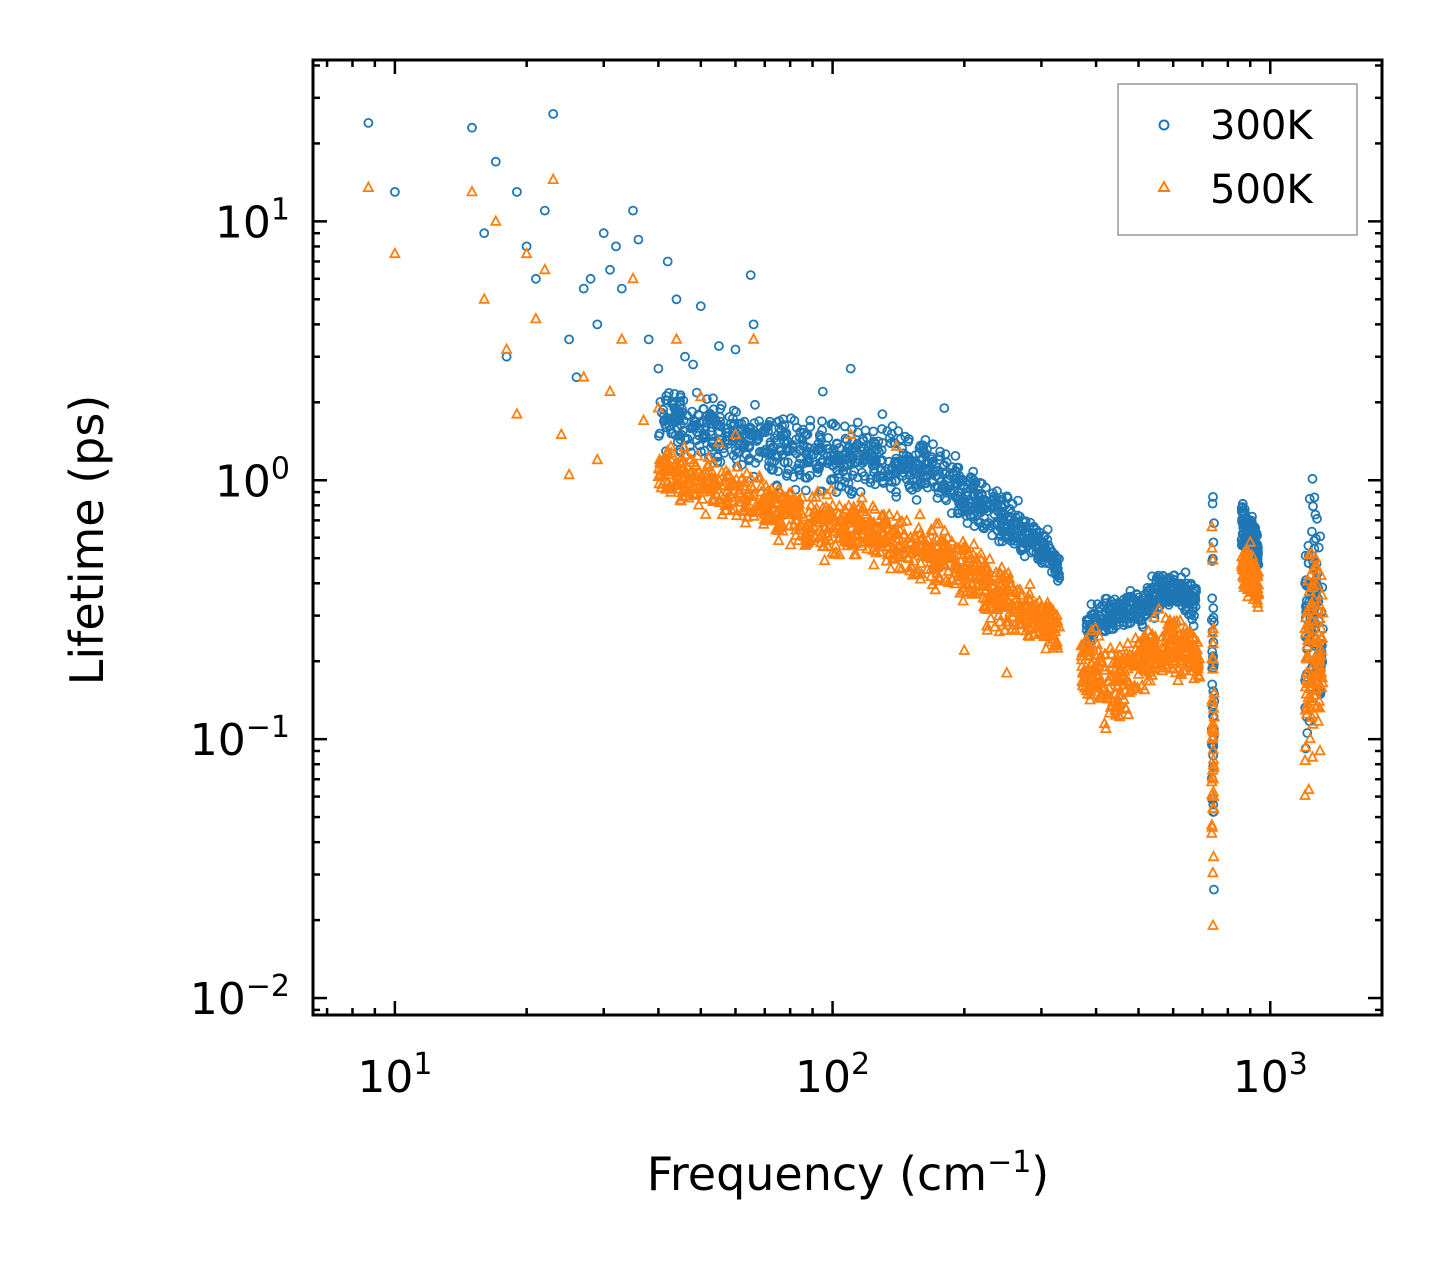  Describe the element at coordinates (1212, 598) in the screenshot. I see `point-300k-band2` at that location.